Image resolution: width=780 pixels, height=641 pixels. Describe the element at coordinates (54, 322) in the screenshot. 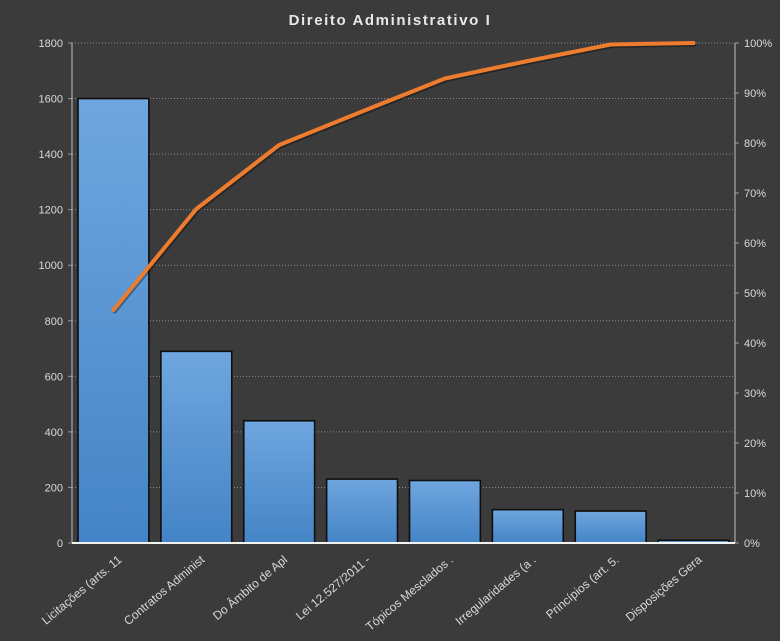

I see `left-axis-label: 800` at that location.